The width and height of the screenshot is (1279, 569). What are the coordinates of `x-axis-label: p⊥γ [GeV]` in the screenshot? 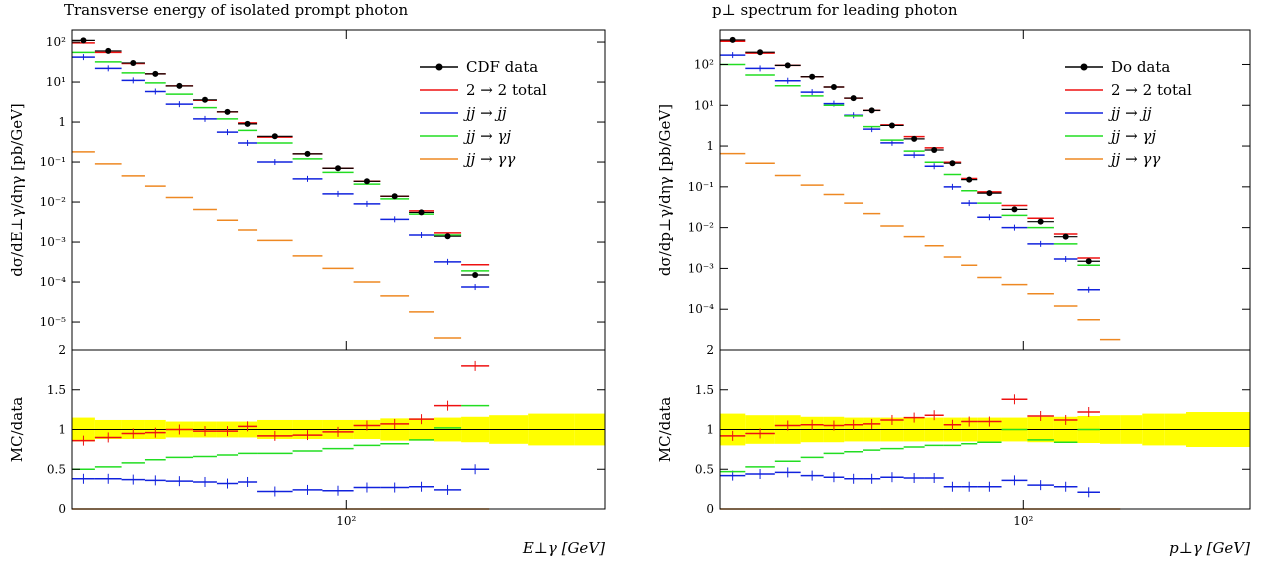 It's located at (1209, 548).